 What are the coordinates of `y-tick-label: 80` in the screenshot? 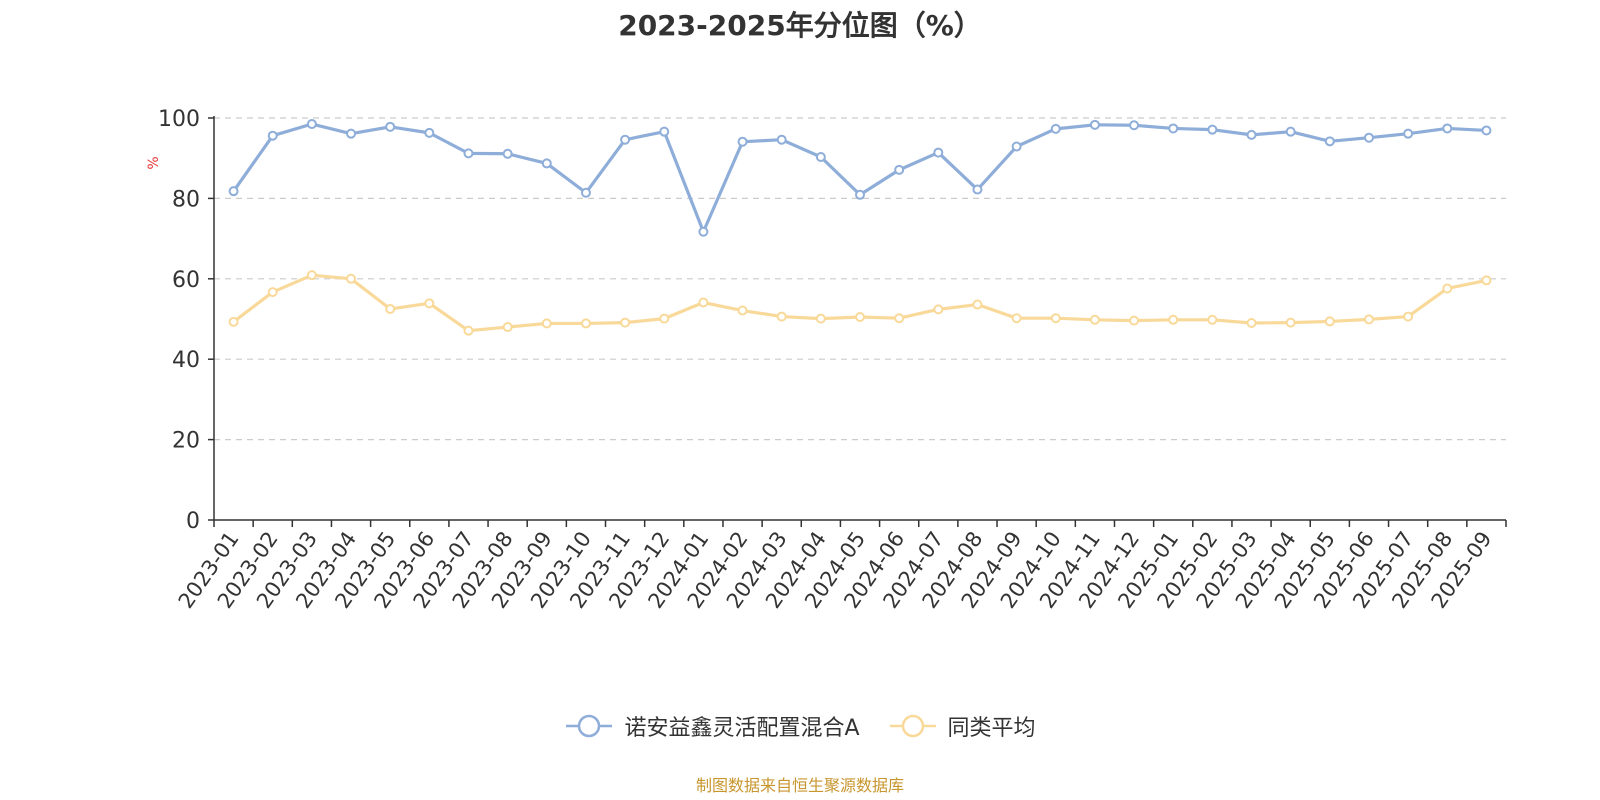 It's located at (186, 199).